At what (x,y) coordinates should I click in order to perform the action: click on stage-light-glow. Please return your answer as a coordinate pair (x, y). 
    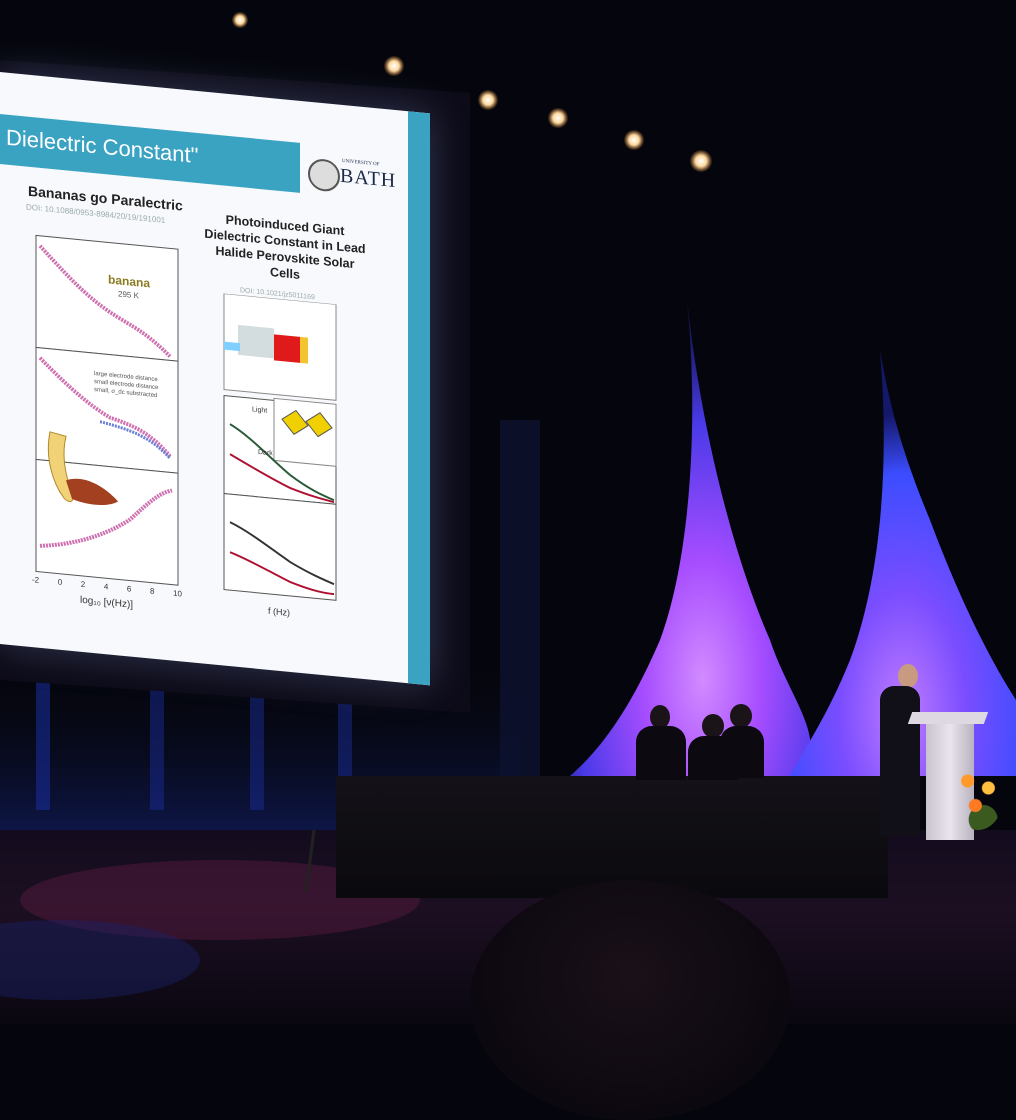
    Looking at the image, I should click on (210, 914).